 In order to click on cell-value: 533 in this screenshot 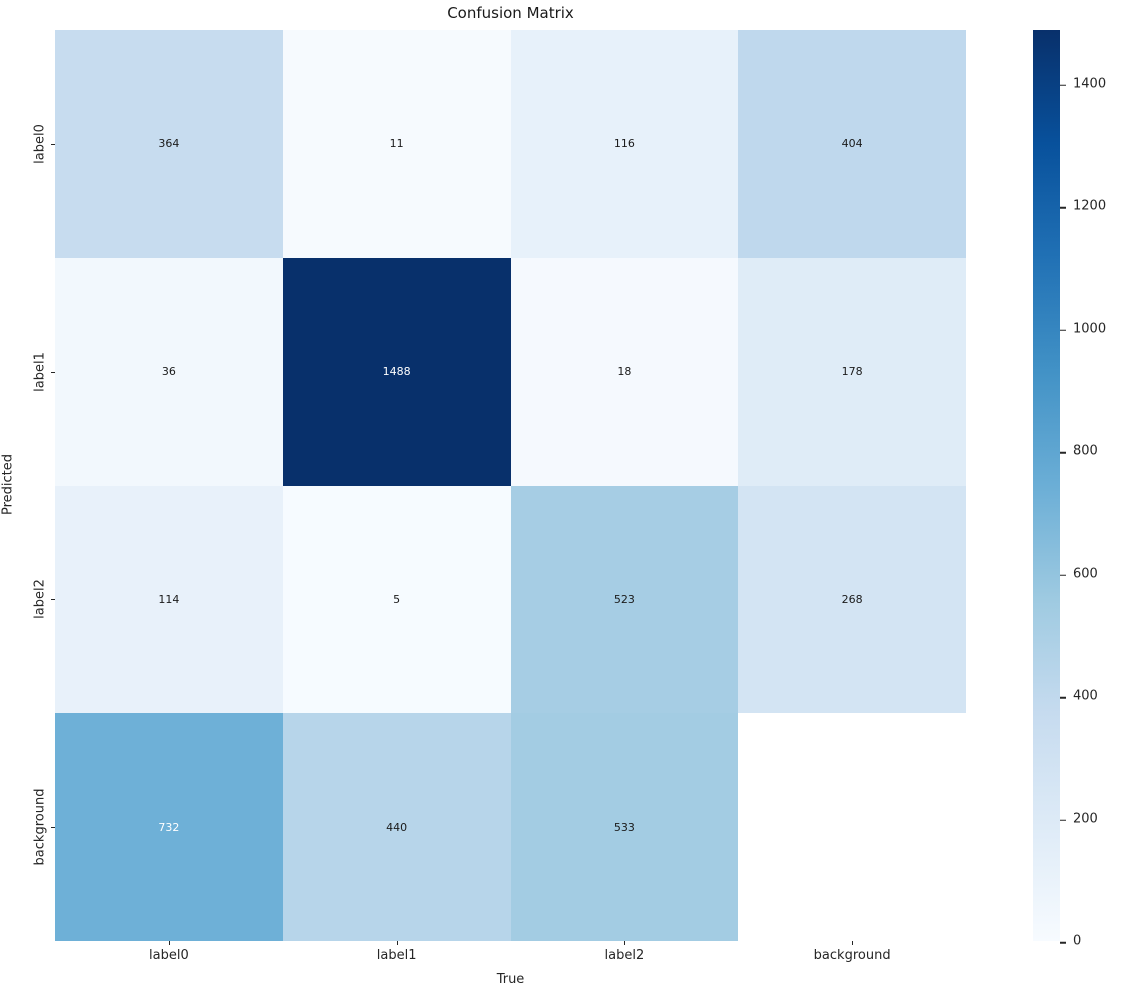, I will do `click(624, 827)`.